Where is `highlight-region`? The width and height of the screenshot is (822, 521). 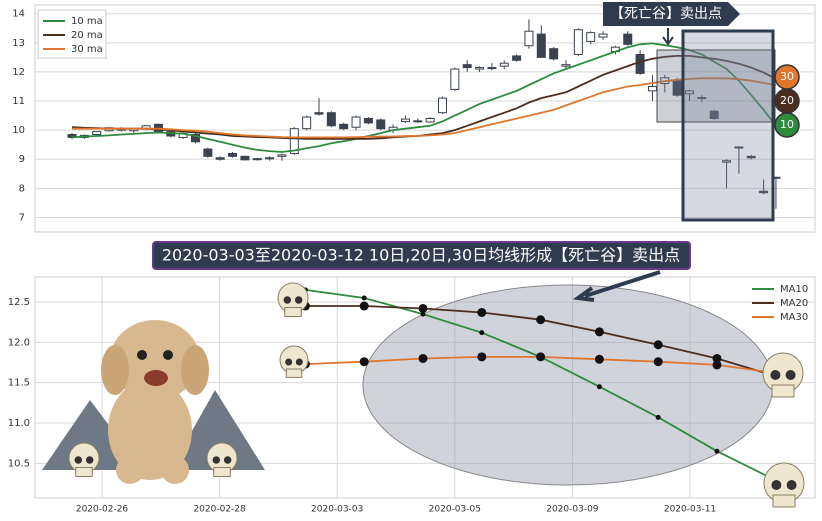
highlight-region is located at coordinates (716, 86).